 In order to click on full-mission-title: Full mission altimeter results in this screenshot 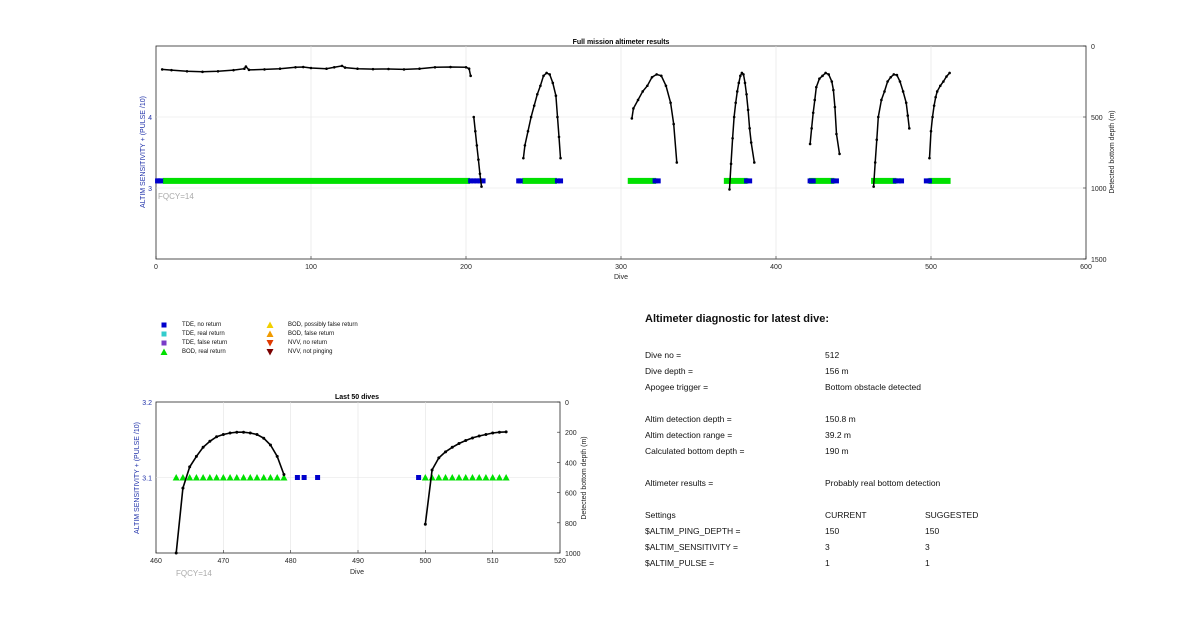, I will do `click(621, 42)`.